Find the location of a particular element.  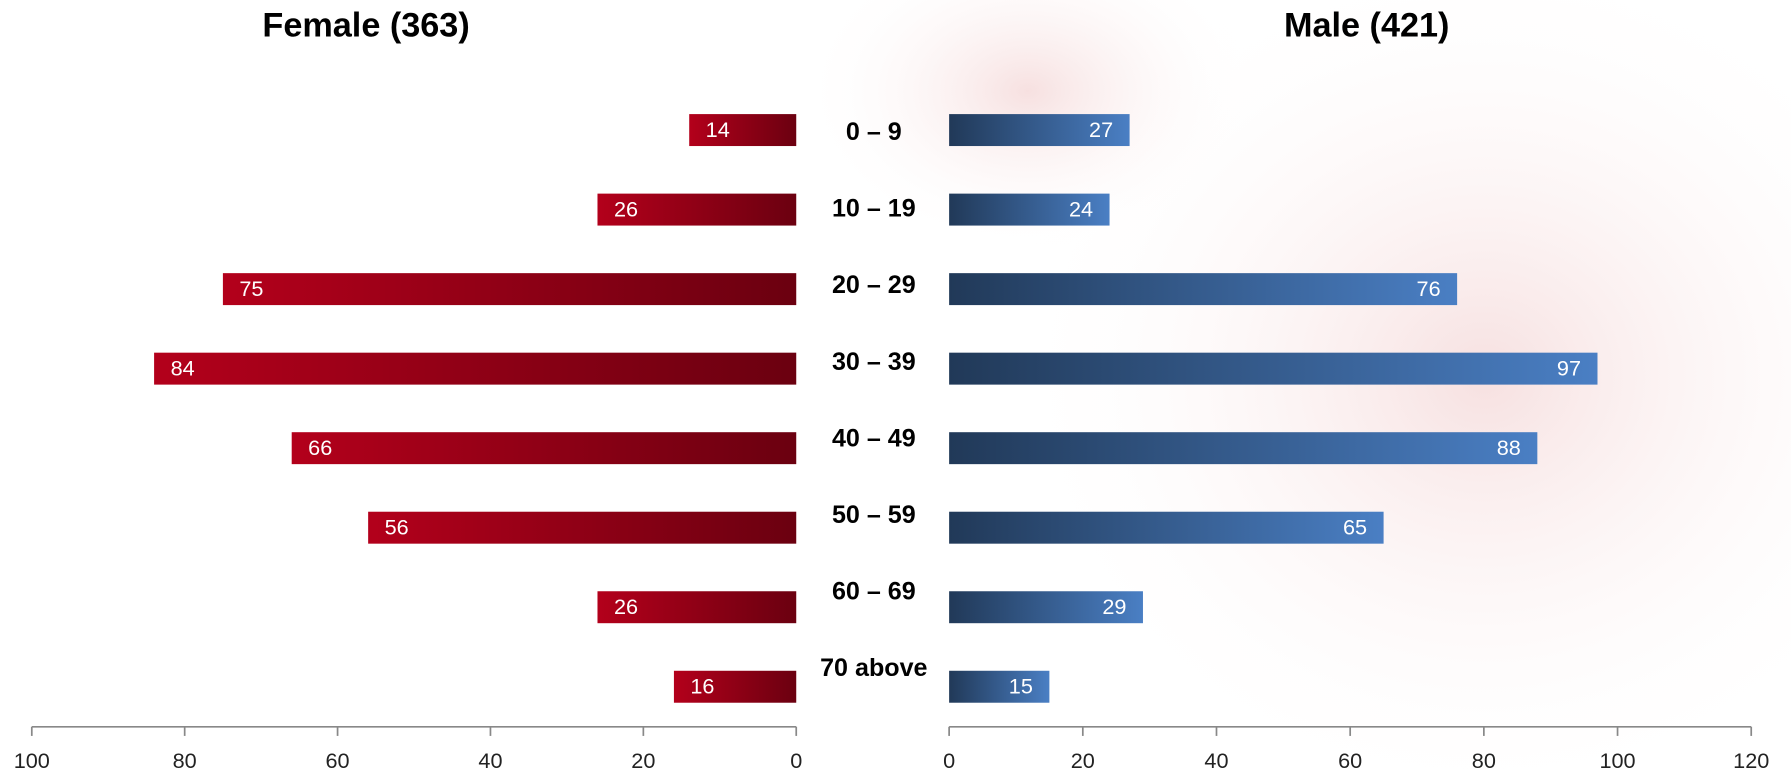

data-label: 88 is located at coordinates (1509, 447).